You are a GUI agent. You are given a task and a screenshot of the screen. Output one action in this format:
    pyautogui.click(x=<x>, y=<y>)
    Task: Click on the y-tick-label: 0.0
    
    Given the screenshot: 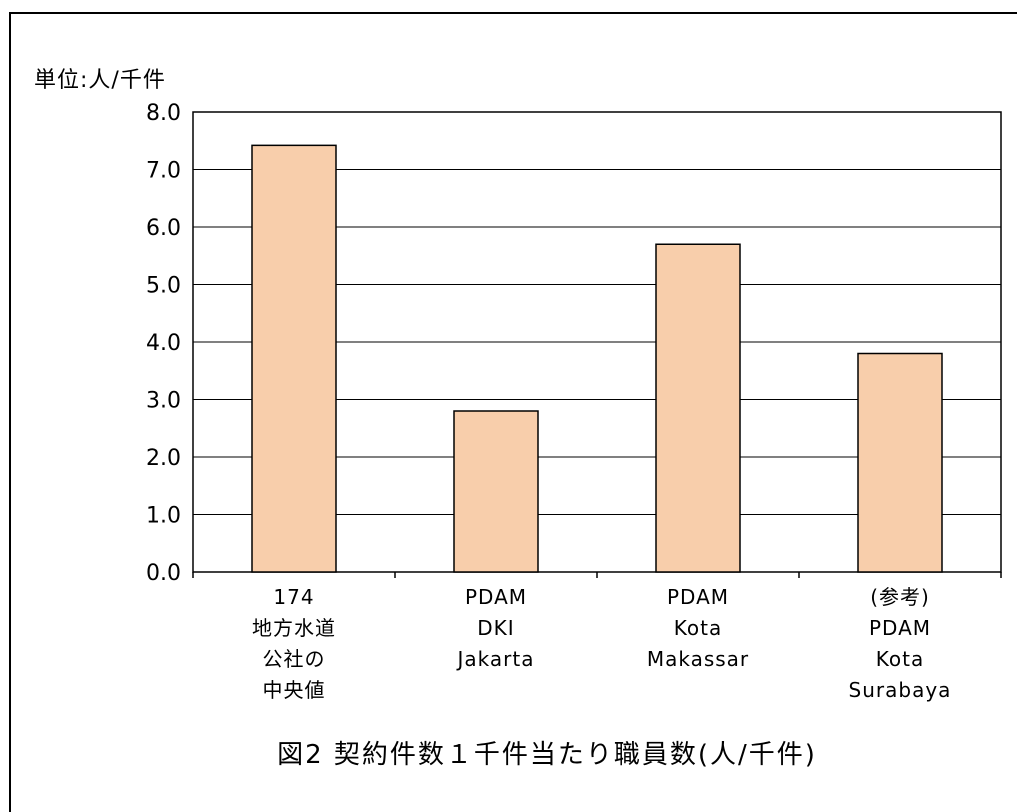 What is the action you would take?
    pyautogui.click(x=163, y=573)
    